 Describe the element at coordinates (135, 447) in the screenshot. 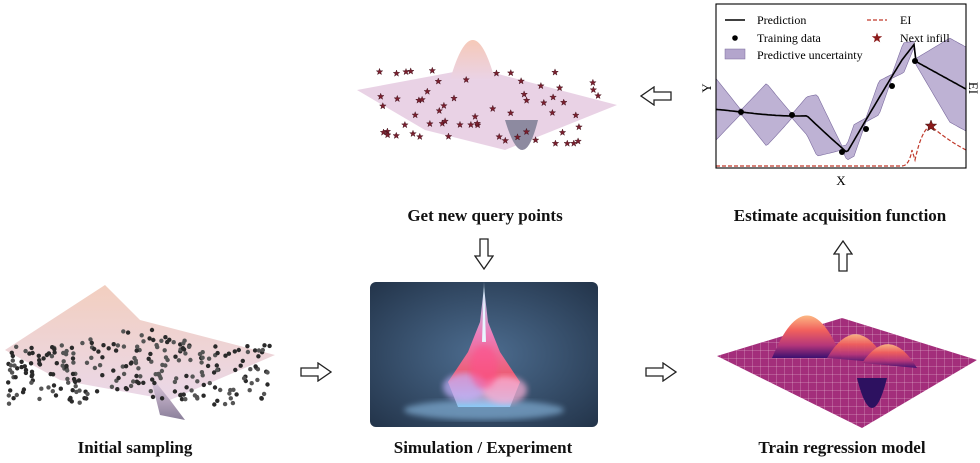

I see `initial-sampling-caption: Initial sampling` at that location.